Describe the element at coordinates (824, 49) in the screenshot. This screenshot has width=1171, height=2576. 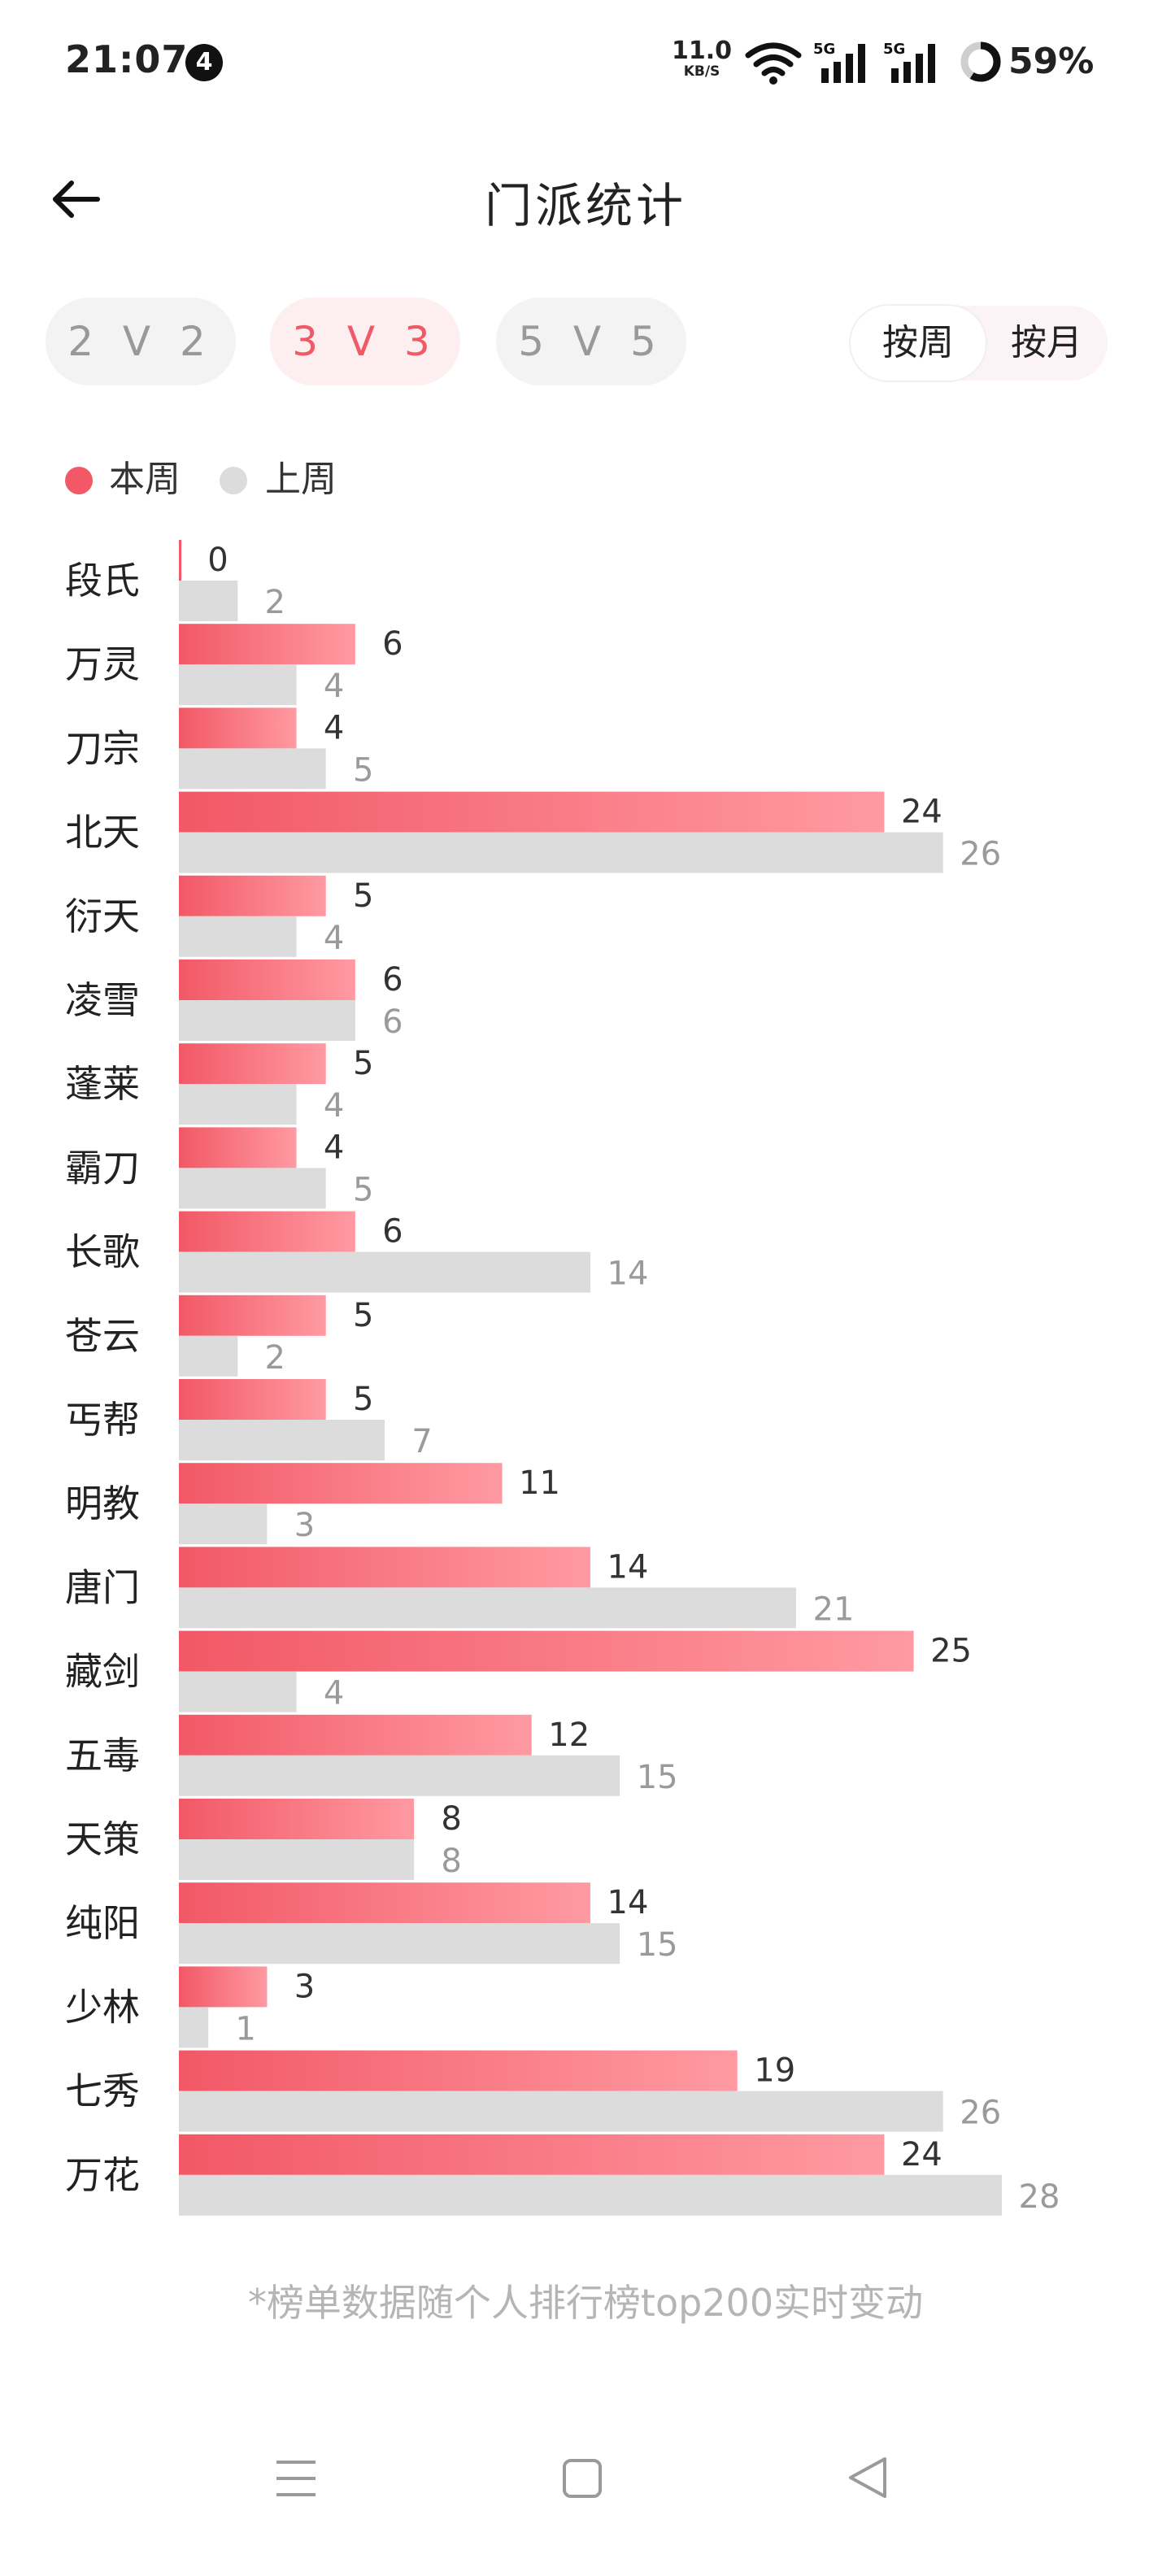
I see `signal-1-label: 5G` at that location.